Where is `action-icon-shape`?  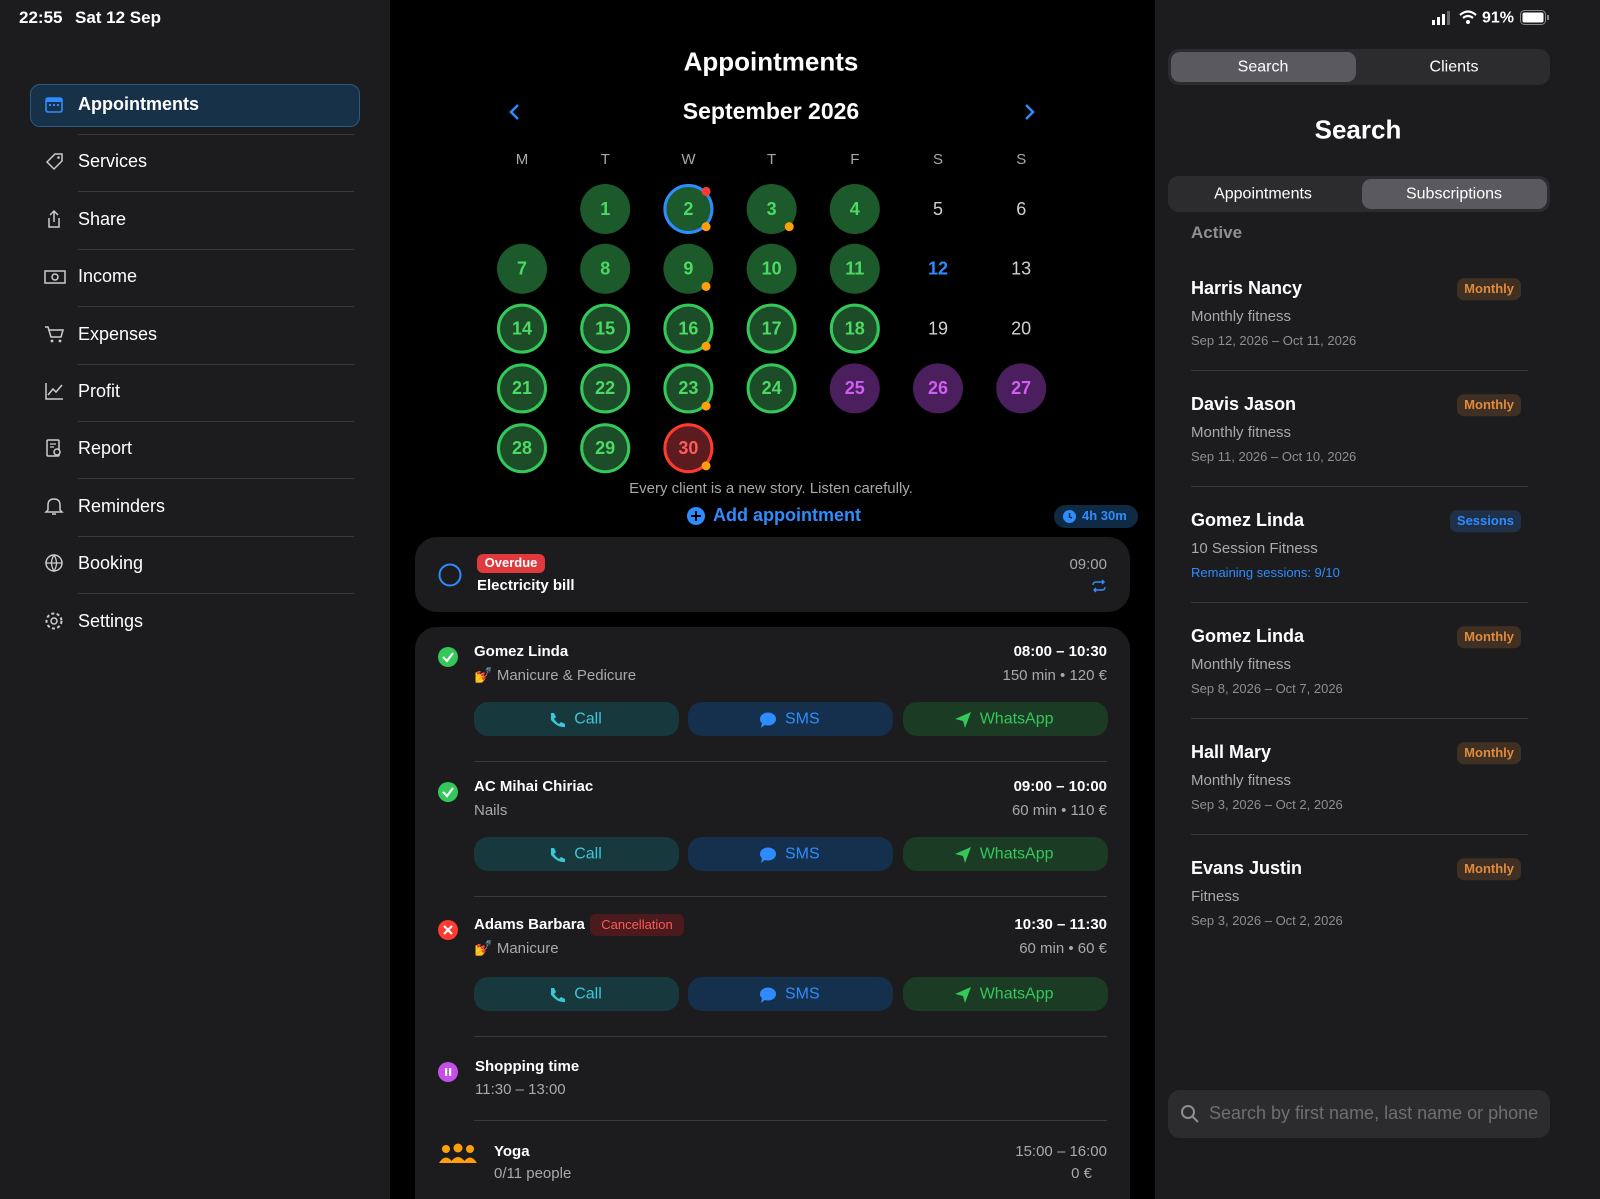 action-icon-shape is located at coordinates (763, 860).